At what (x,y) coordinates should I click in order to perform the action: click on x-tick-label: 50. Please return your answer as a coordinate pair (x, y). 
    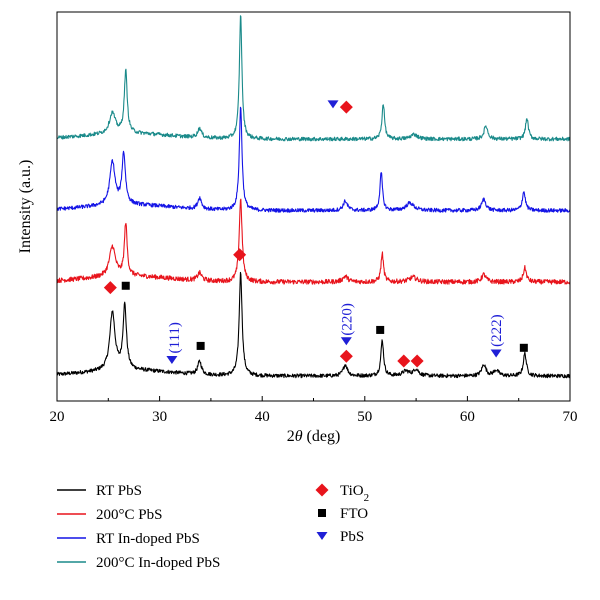
    Looking at the image, I should click on (364, 417).